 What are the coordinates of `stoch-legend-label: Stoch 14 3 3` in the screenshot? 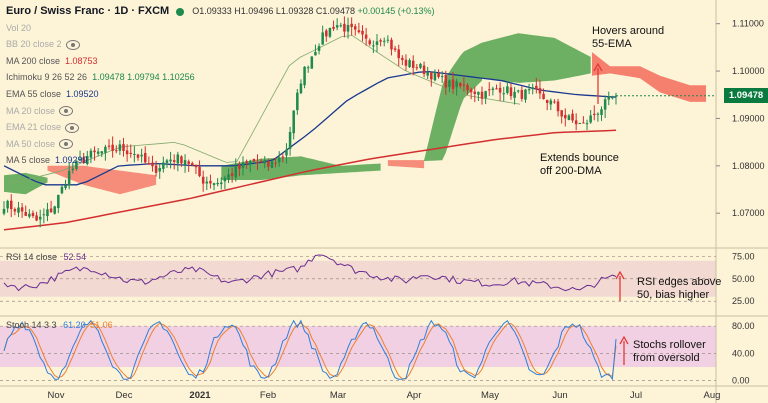 It's located at (31, 325).